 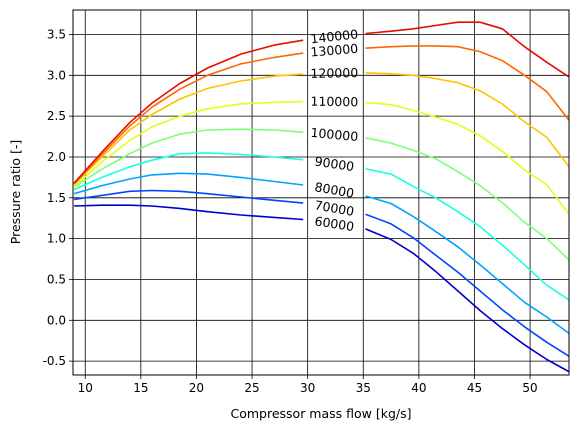 What do you see at coordinates (196, 388) in the screenshot?
I see `x-tick-label: 20` at bounding box center [196, 388].